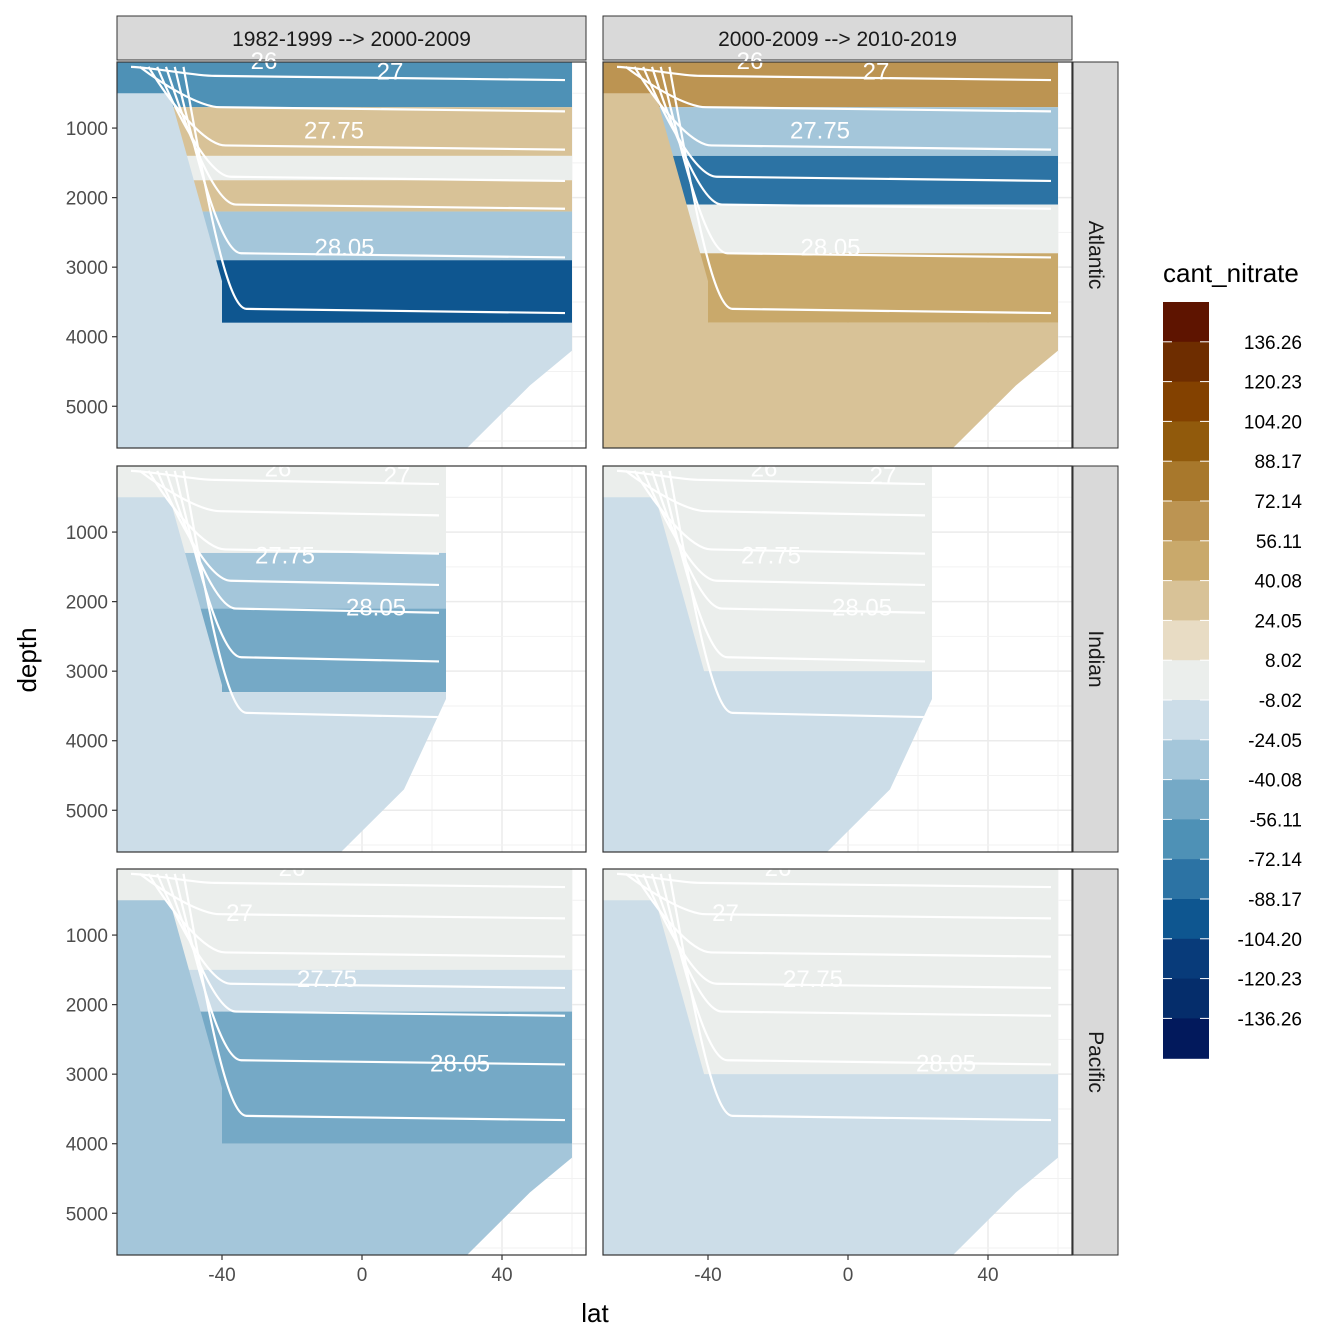 This screenshot has height=1344, width=1344. I want to click on legend-label: -8.02, so click(1280, 701).